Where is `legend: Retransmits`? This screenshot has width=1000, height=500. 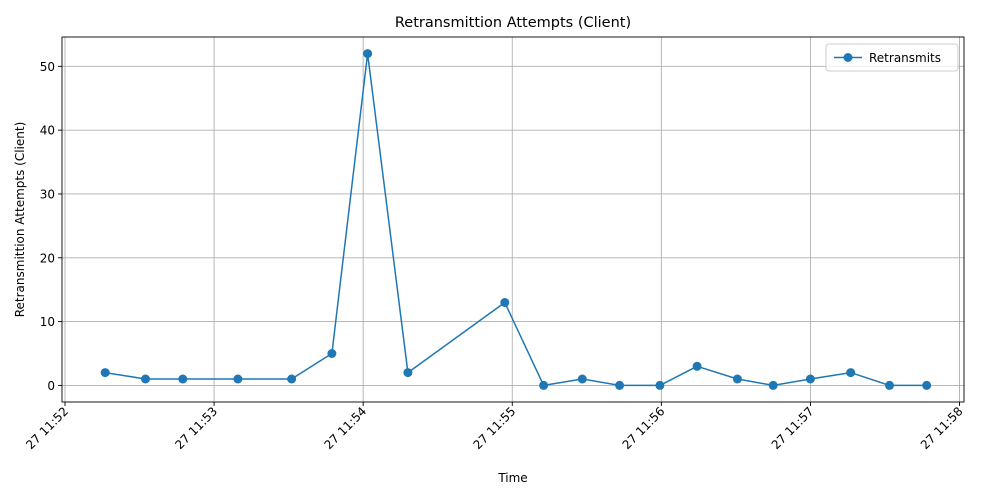 legend: Retransmits is located at coordinates (892, 57).